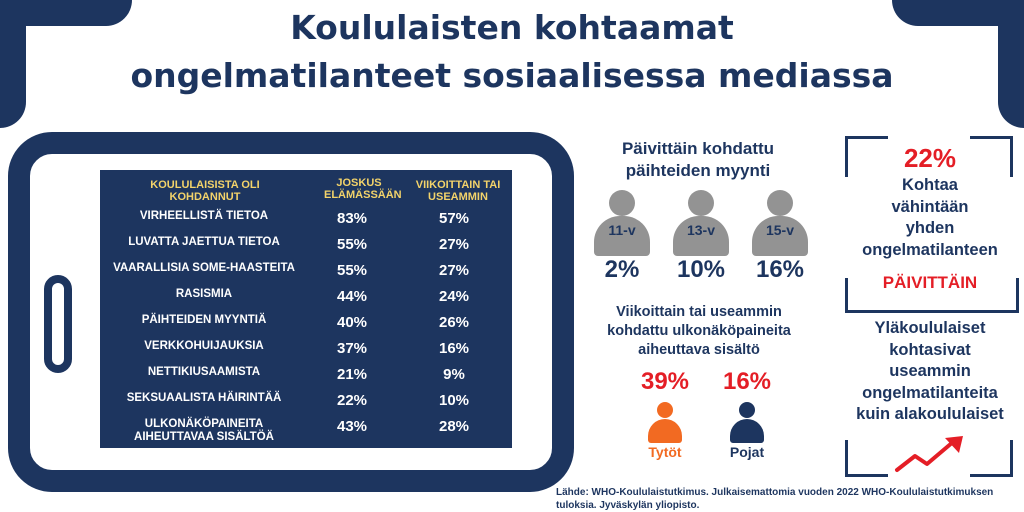 This screenshot has width=1024, height=512. What do you see at coordinates (454, 348) in the screenshot?
I see `row-value-weekly: 16%` at bounding box center [454, 348].